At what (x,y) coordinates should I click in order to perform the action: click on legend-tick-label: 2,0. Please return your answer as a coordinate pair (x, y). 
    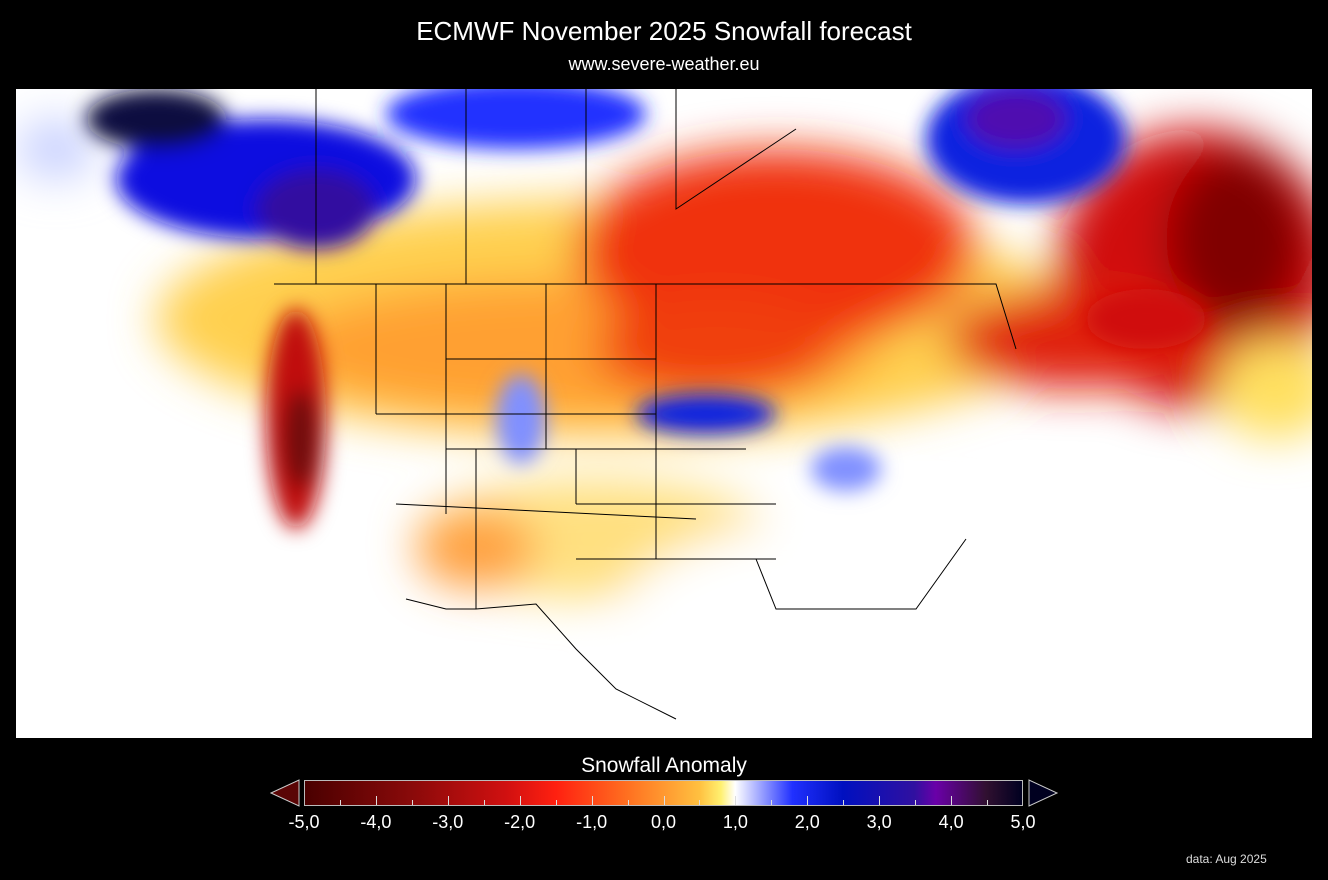
    Looking at the image, I should click on (807, 822).